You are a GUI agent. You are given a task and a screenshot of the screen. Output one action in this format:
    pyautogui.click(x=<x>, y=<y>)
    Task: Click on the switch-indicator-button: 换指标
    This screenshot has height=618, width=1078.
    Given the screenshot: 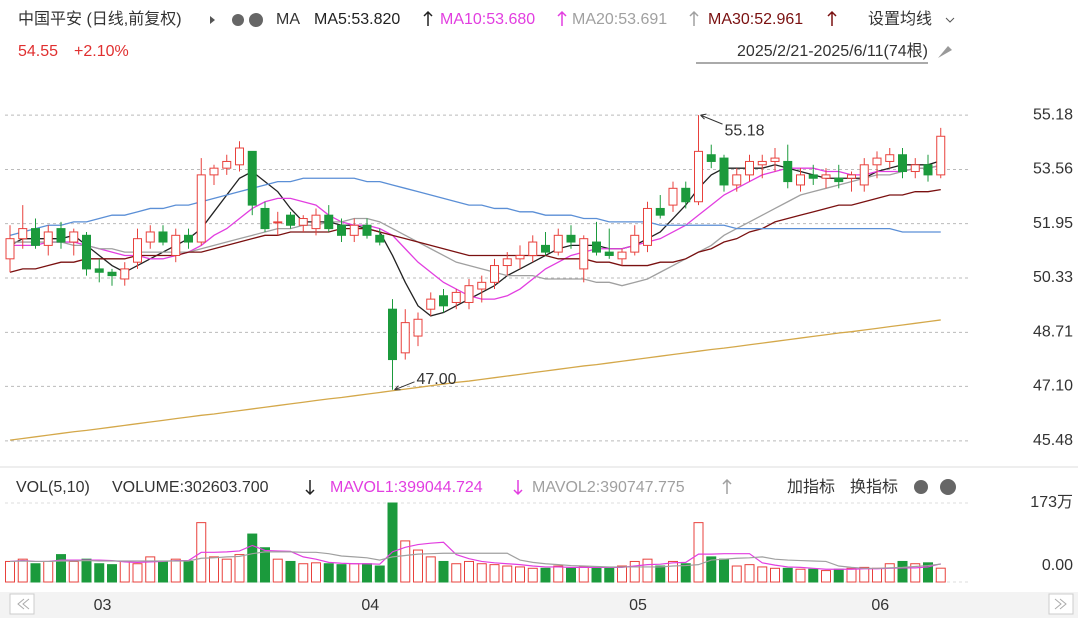 What is the action you would take?
    pyautogui.click(x=874, y=487)
    